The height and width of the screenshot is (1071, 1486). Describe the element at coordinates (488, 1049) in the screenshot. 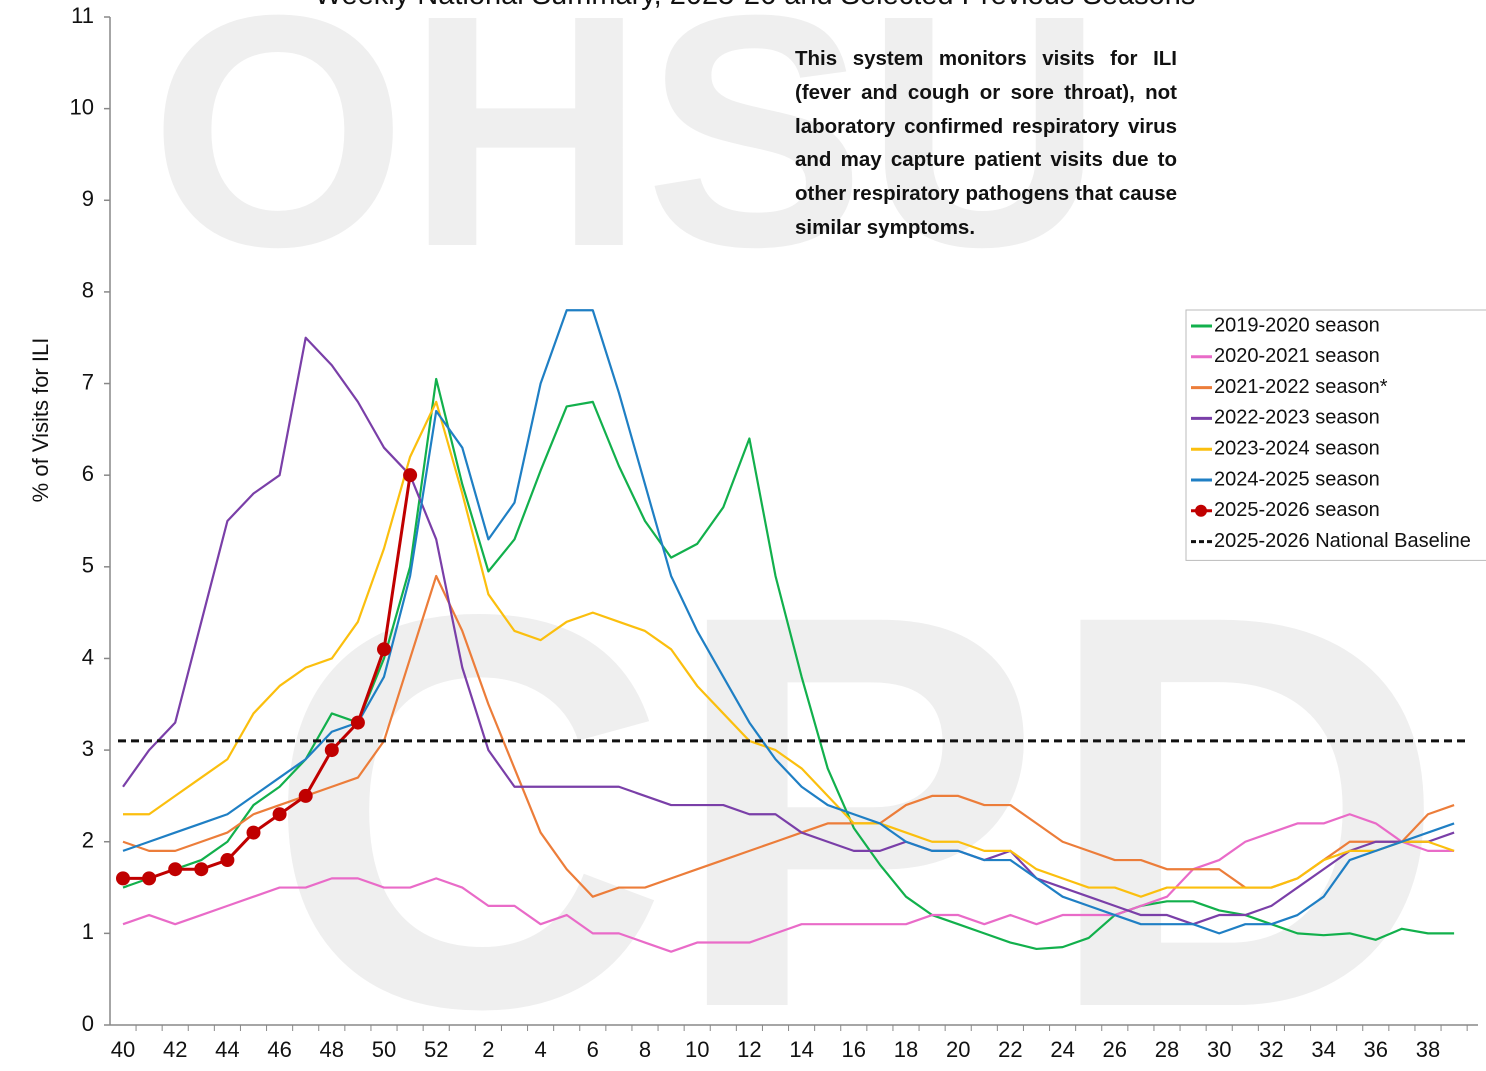

I see `x-tick-label: 2` at that location.